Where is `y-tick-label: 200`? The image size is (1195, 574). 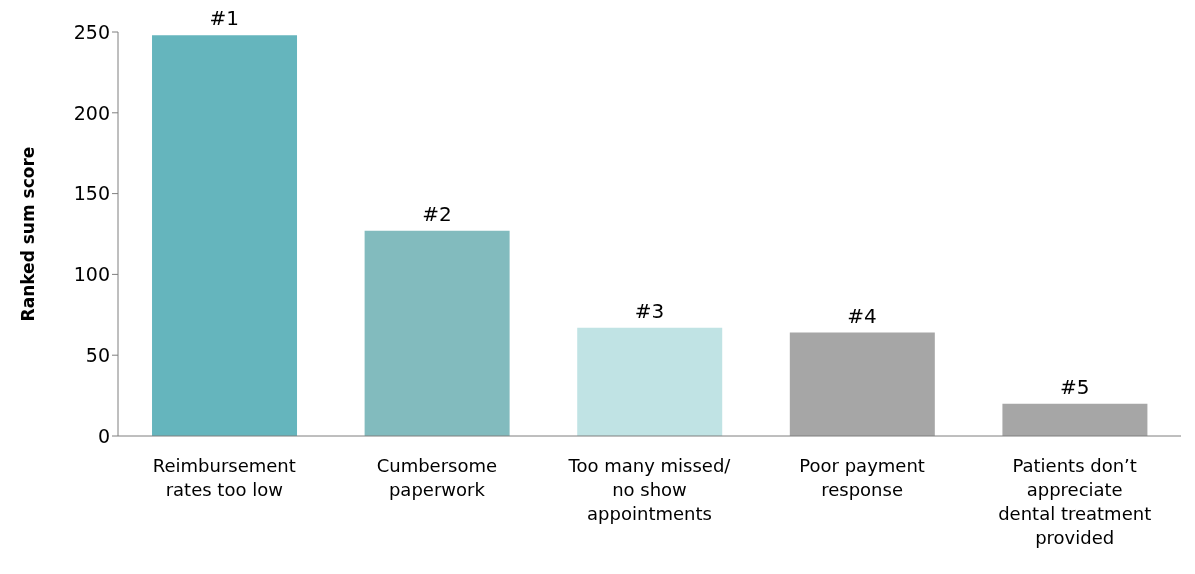
y-tick-label: 200 is located at coordinates (91, 112).